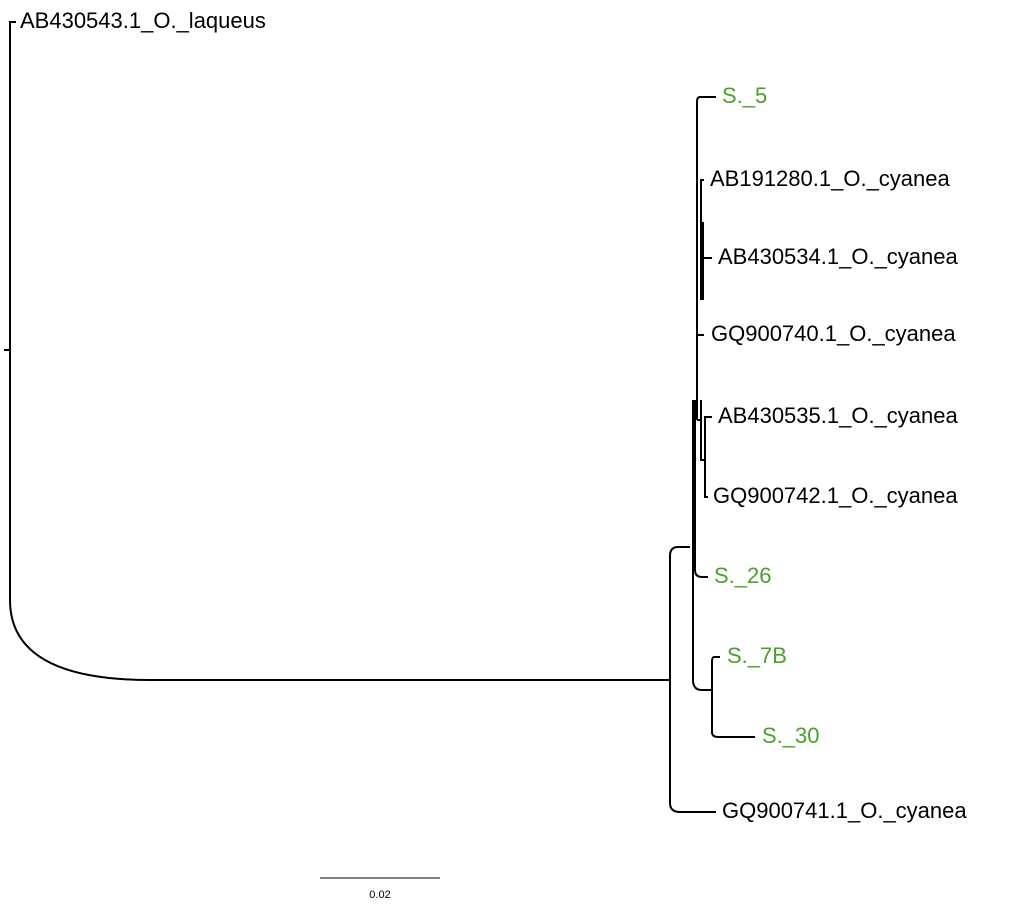 The image size is (1029, 905). What do you see at coordinates (744, 95) in the screenshot?
I see `leaf-label: S._5` at bounding box center [744, 95].